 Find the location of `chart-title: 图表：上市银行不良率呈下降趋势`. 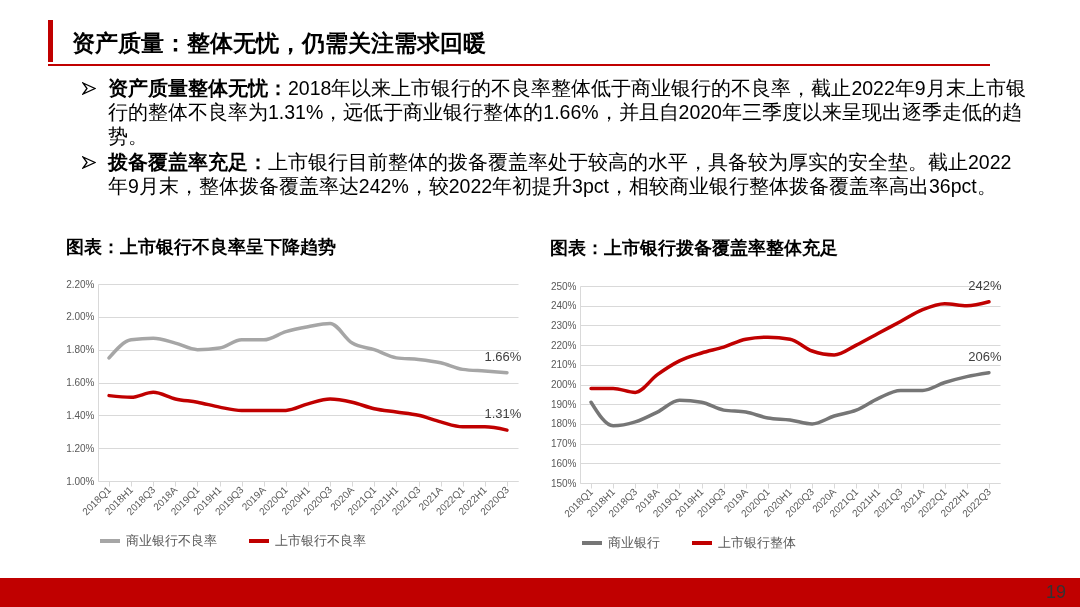

chart-title: 图表：上市银行不良率呈下降趋势 is located at coordinates (200, 247).